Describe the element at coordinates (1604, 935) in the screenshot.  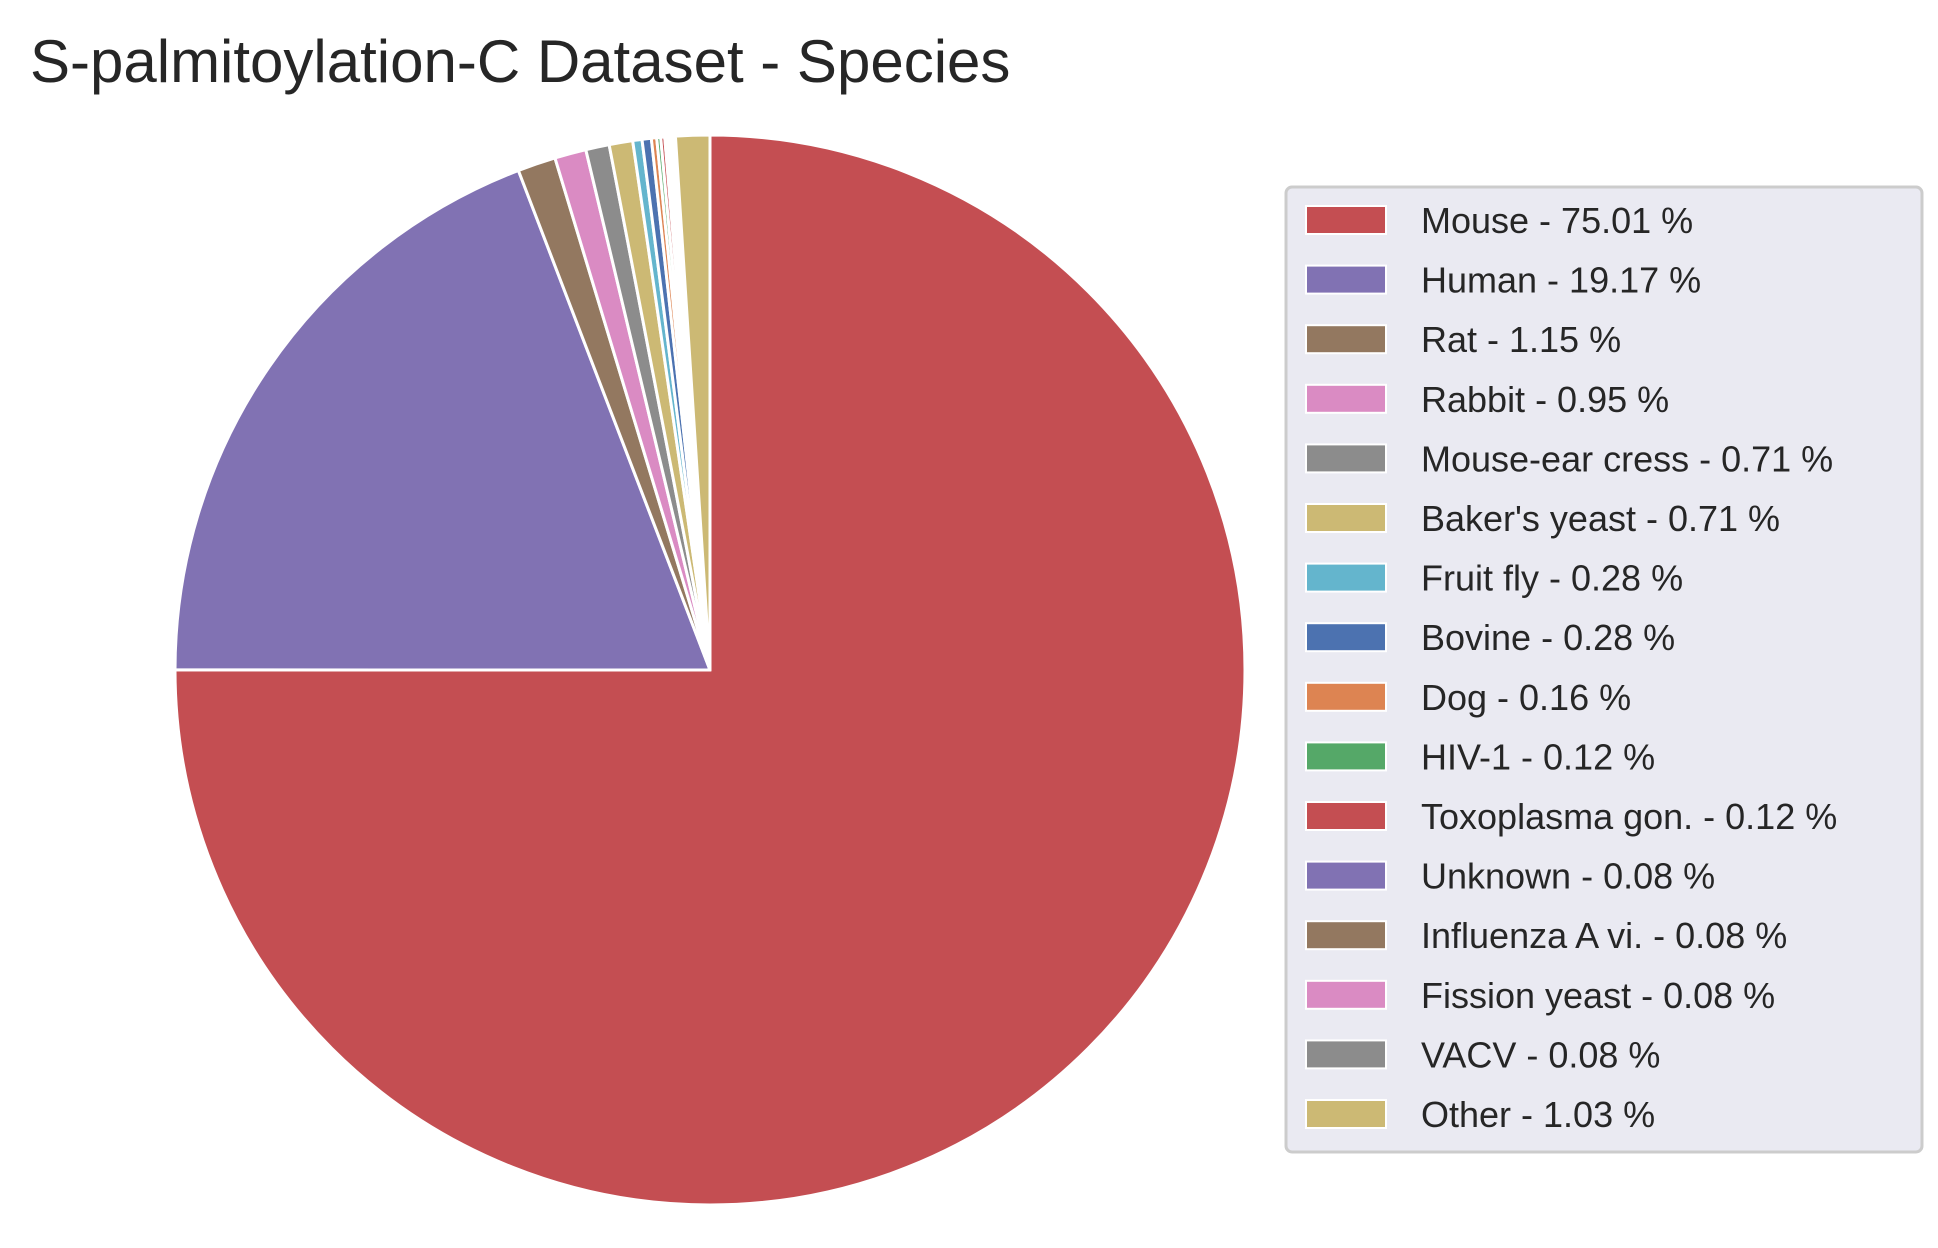
I see `legend-label: Influenza A vi. - 0.08 %` at that location.